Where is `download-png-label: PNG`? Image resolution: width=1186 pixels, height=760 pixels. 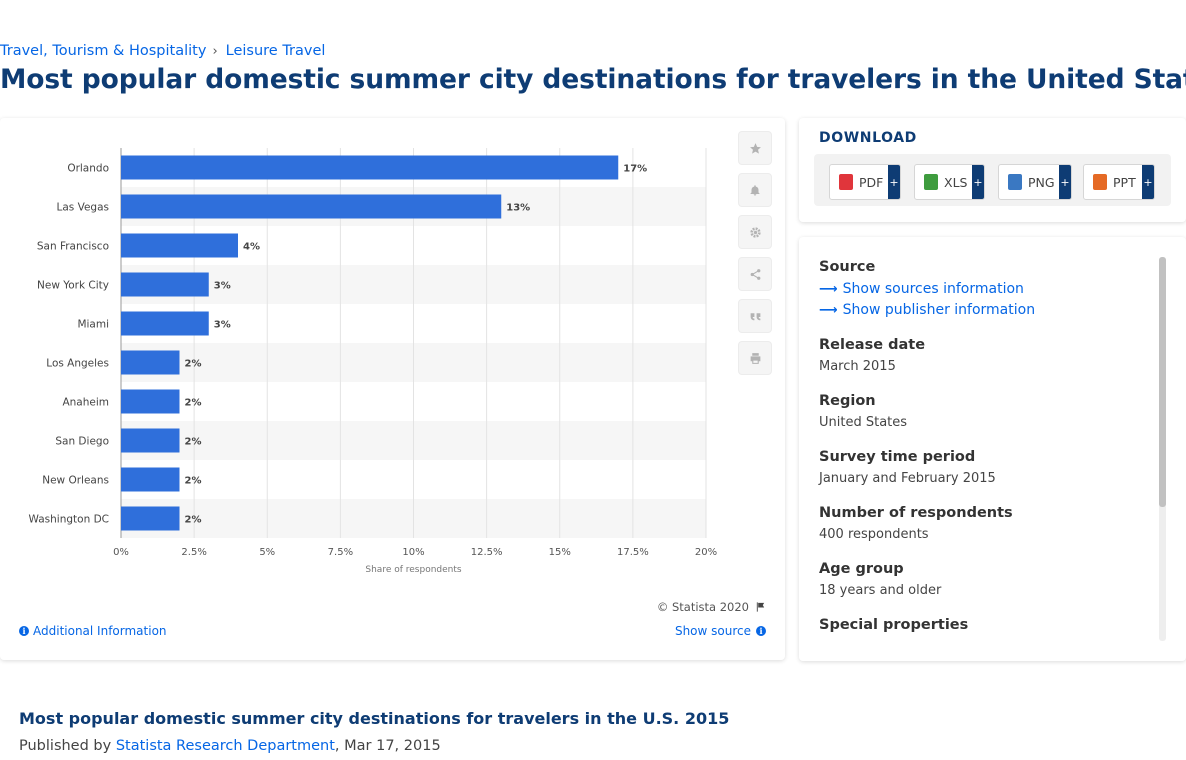 download-png-label: PNG is located at coordinates (1041, 182).